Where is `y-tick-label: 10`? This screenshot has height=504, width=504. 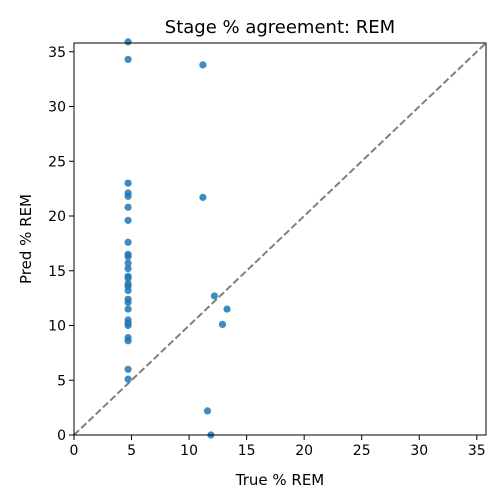 y-tick-label: 10 is located at coordinates (57, 327).